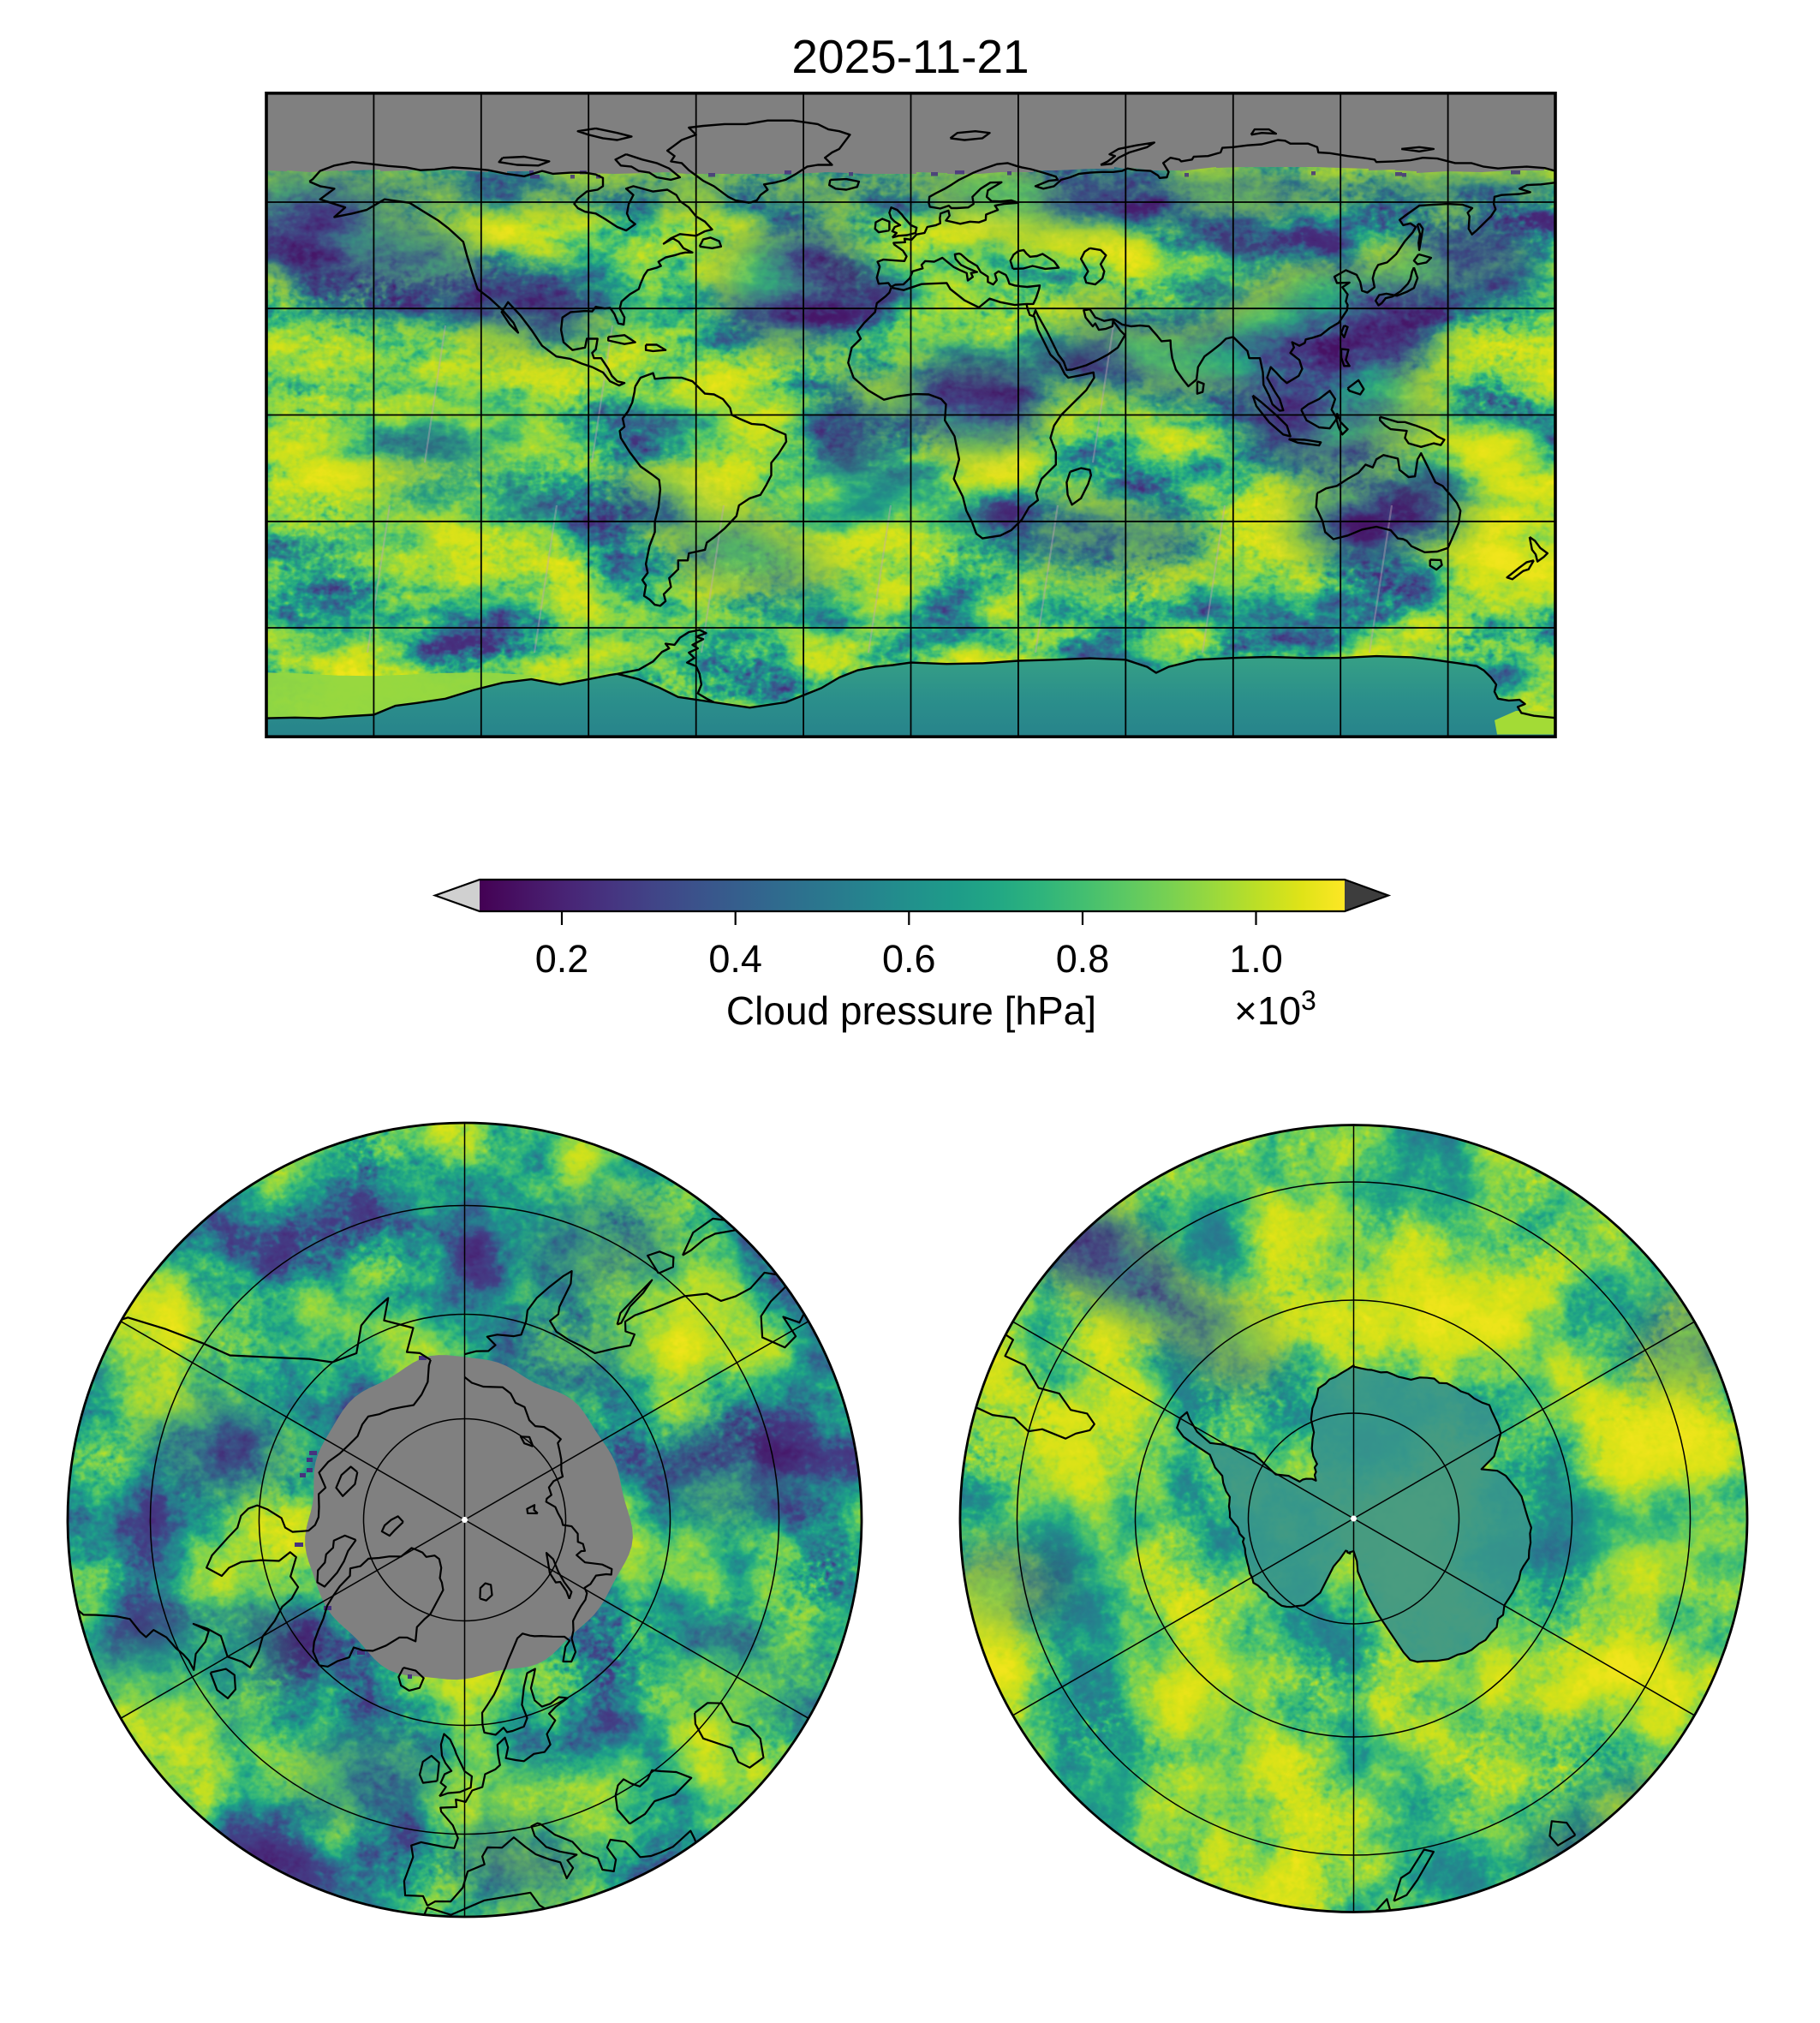  I want to click on svg-text: 0.2, so click(562, 959).